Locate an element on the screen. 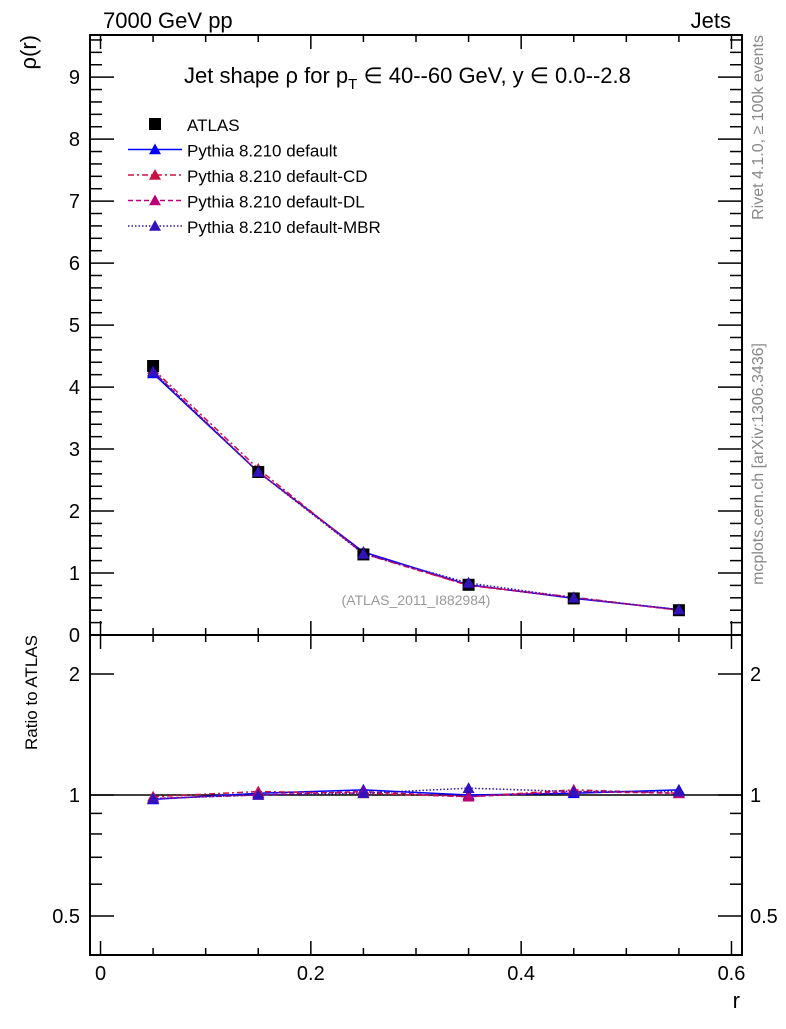 The width and height of the screenshot is (786, 1029). y-tick-label: 4 is located at coordinates (74, 388).